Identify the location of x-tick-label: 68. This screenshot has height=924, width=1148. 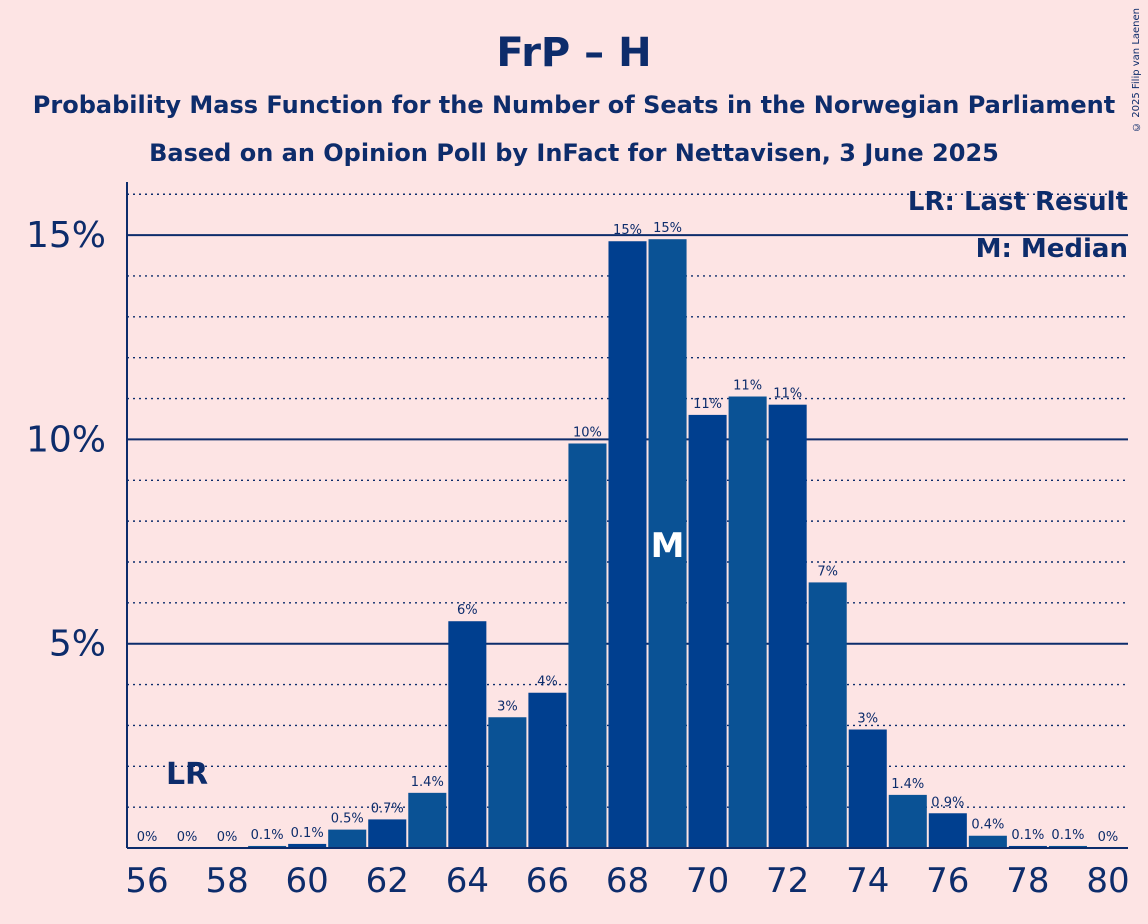
(627, 881).